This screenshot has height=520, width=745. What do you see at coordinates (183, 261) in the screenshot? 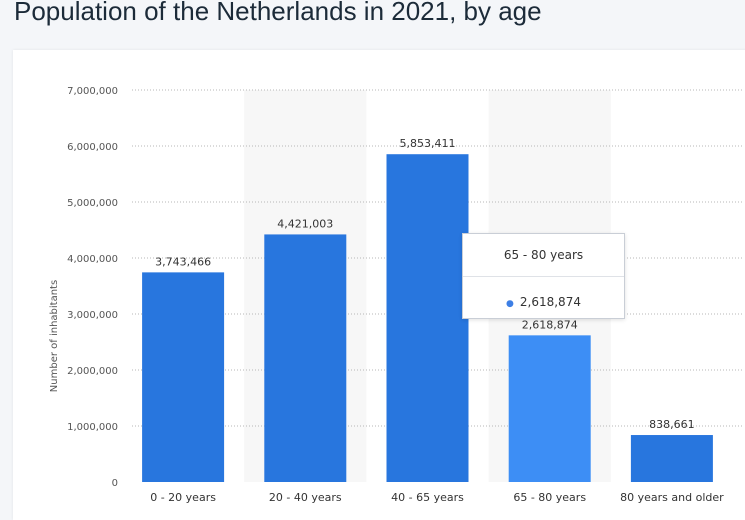
I see `bar-value-label: 3,743,466` at bounding box center [183, 261].